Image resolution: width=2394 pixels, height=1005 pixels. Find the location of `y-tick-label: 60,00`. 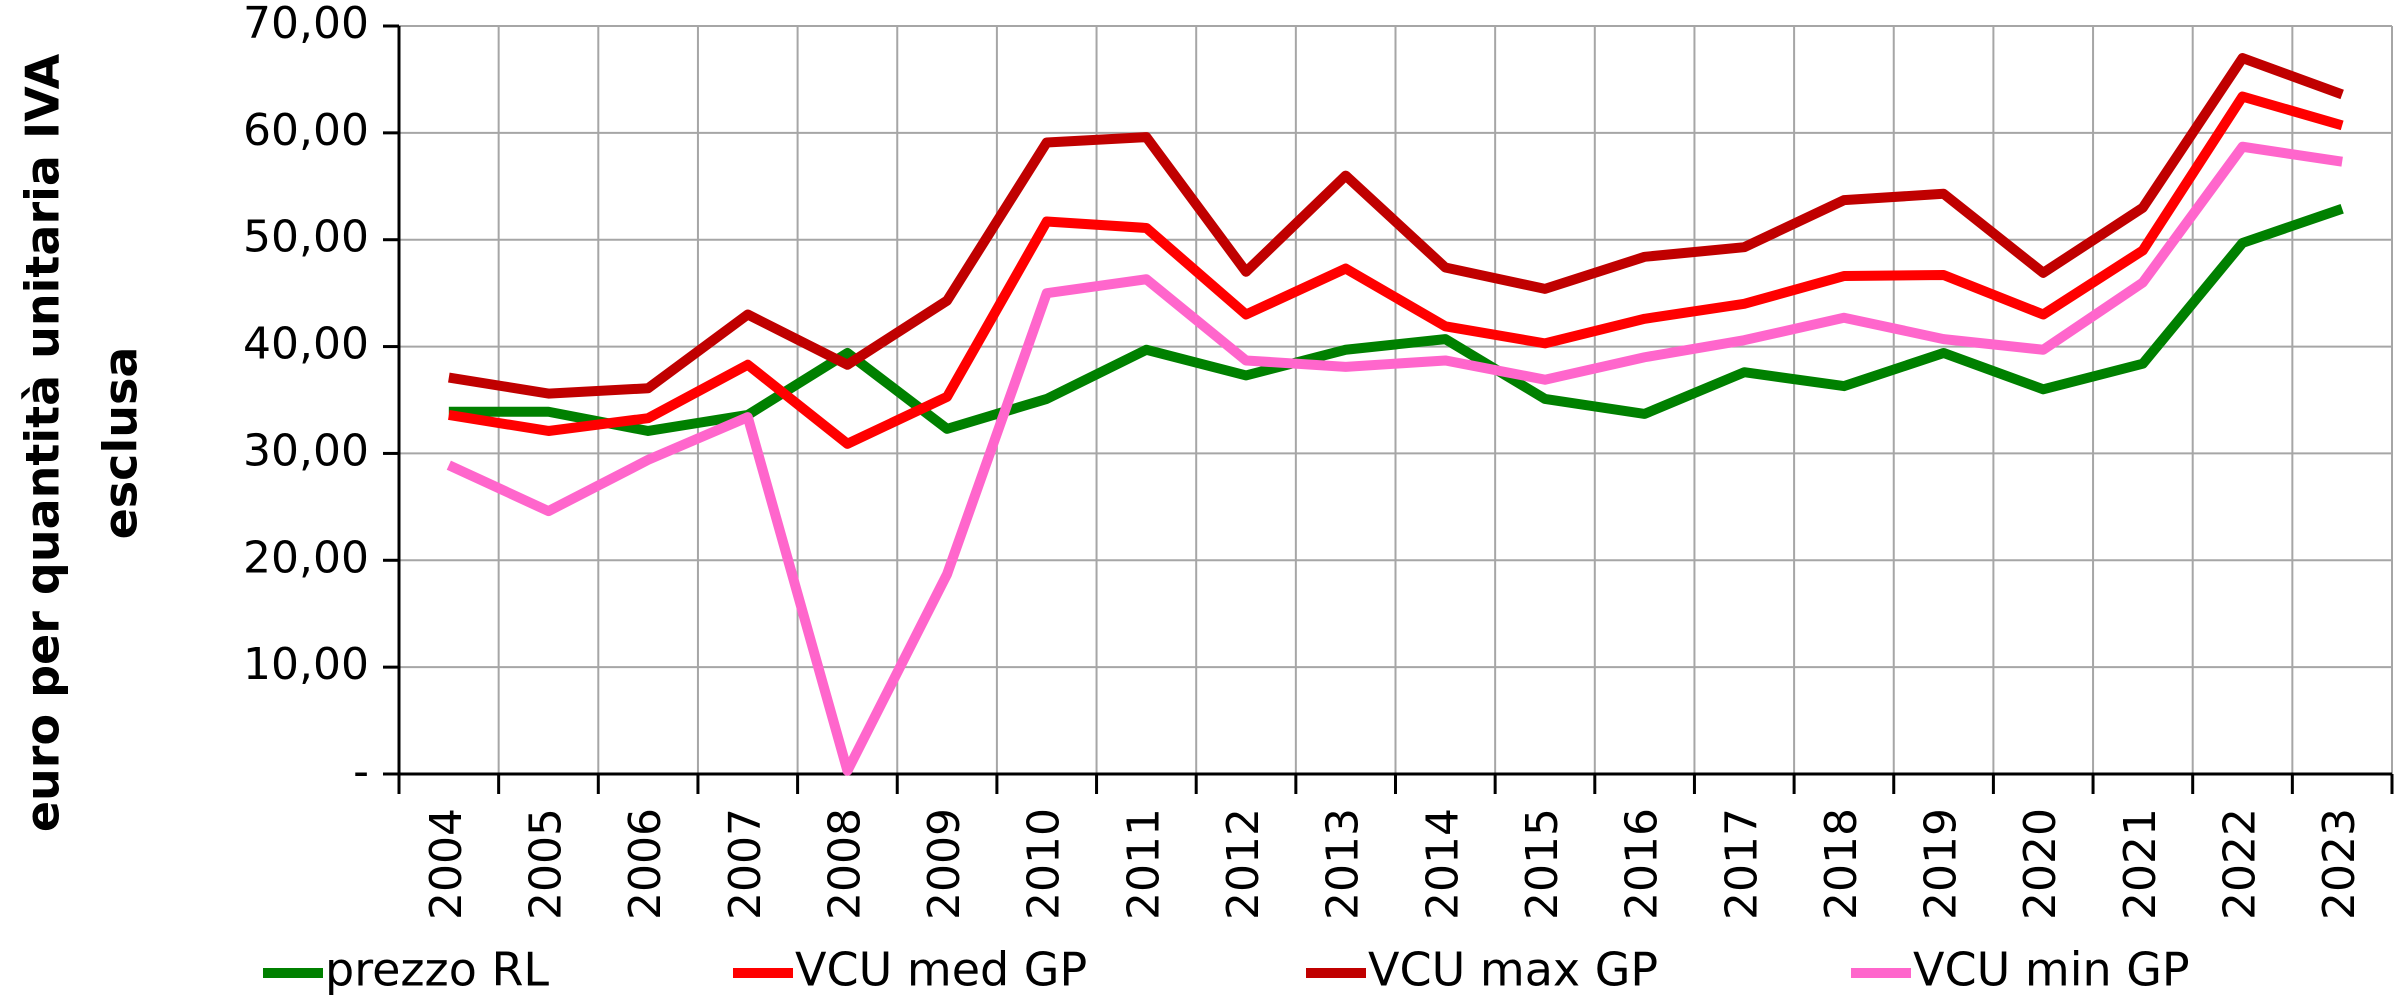

y-tick-label: 60,00 is located at coordinates (306, 130).